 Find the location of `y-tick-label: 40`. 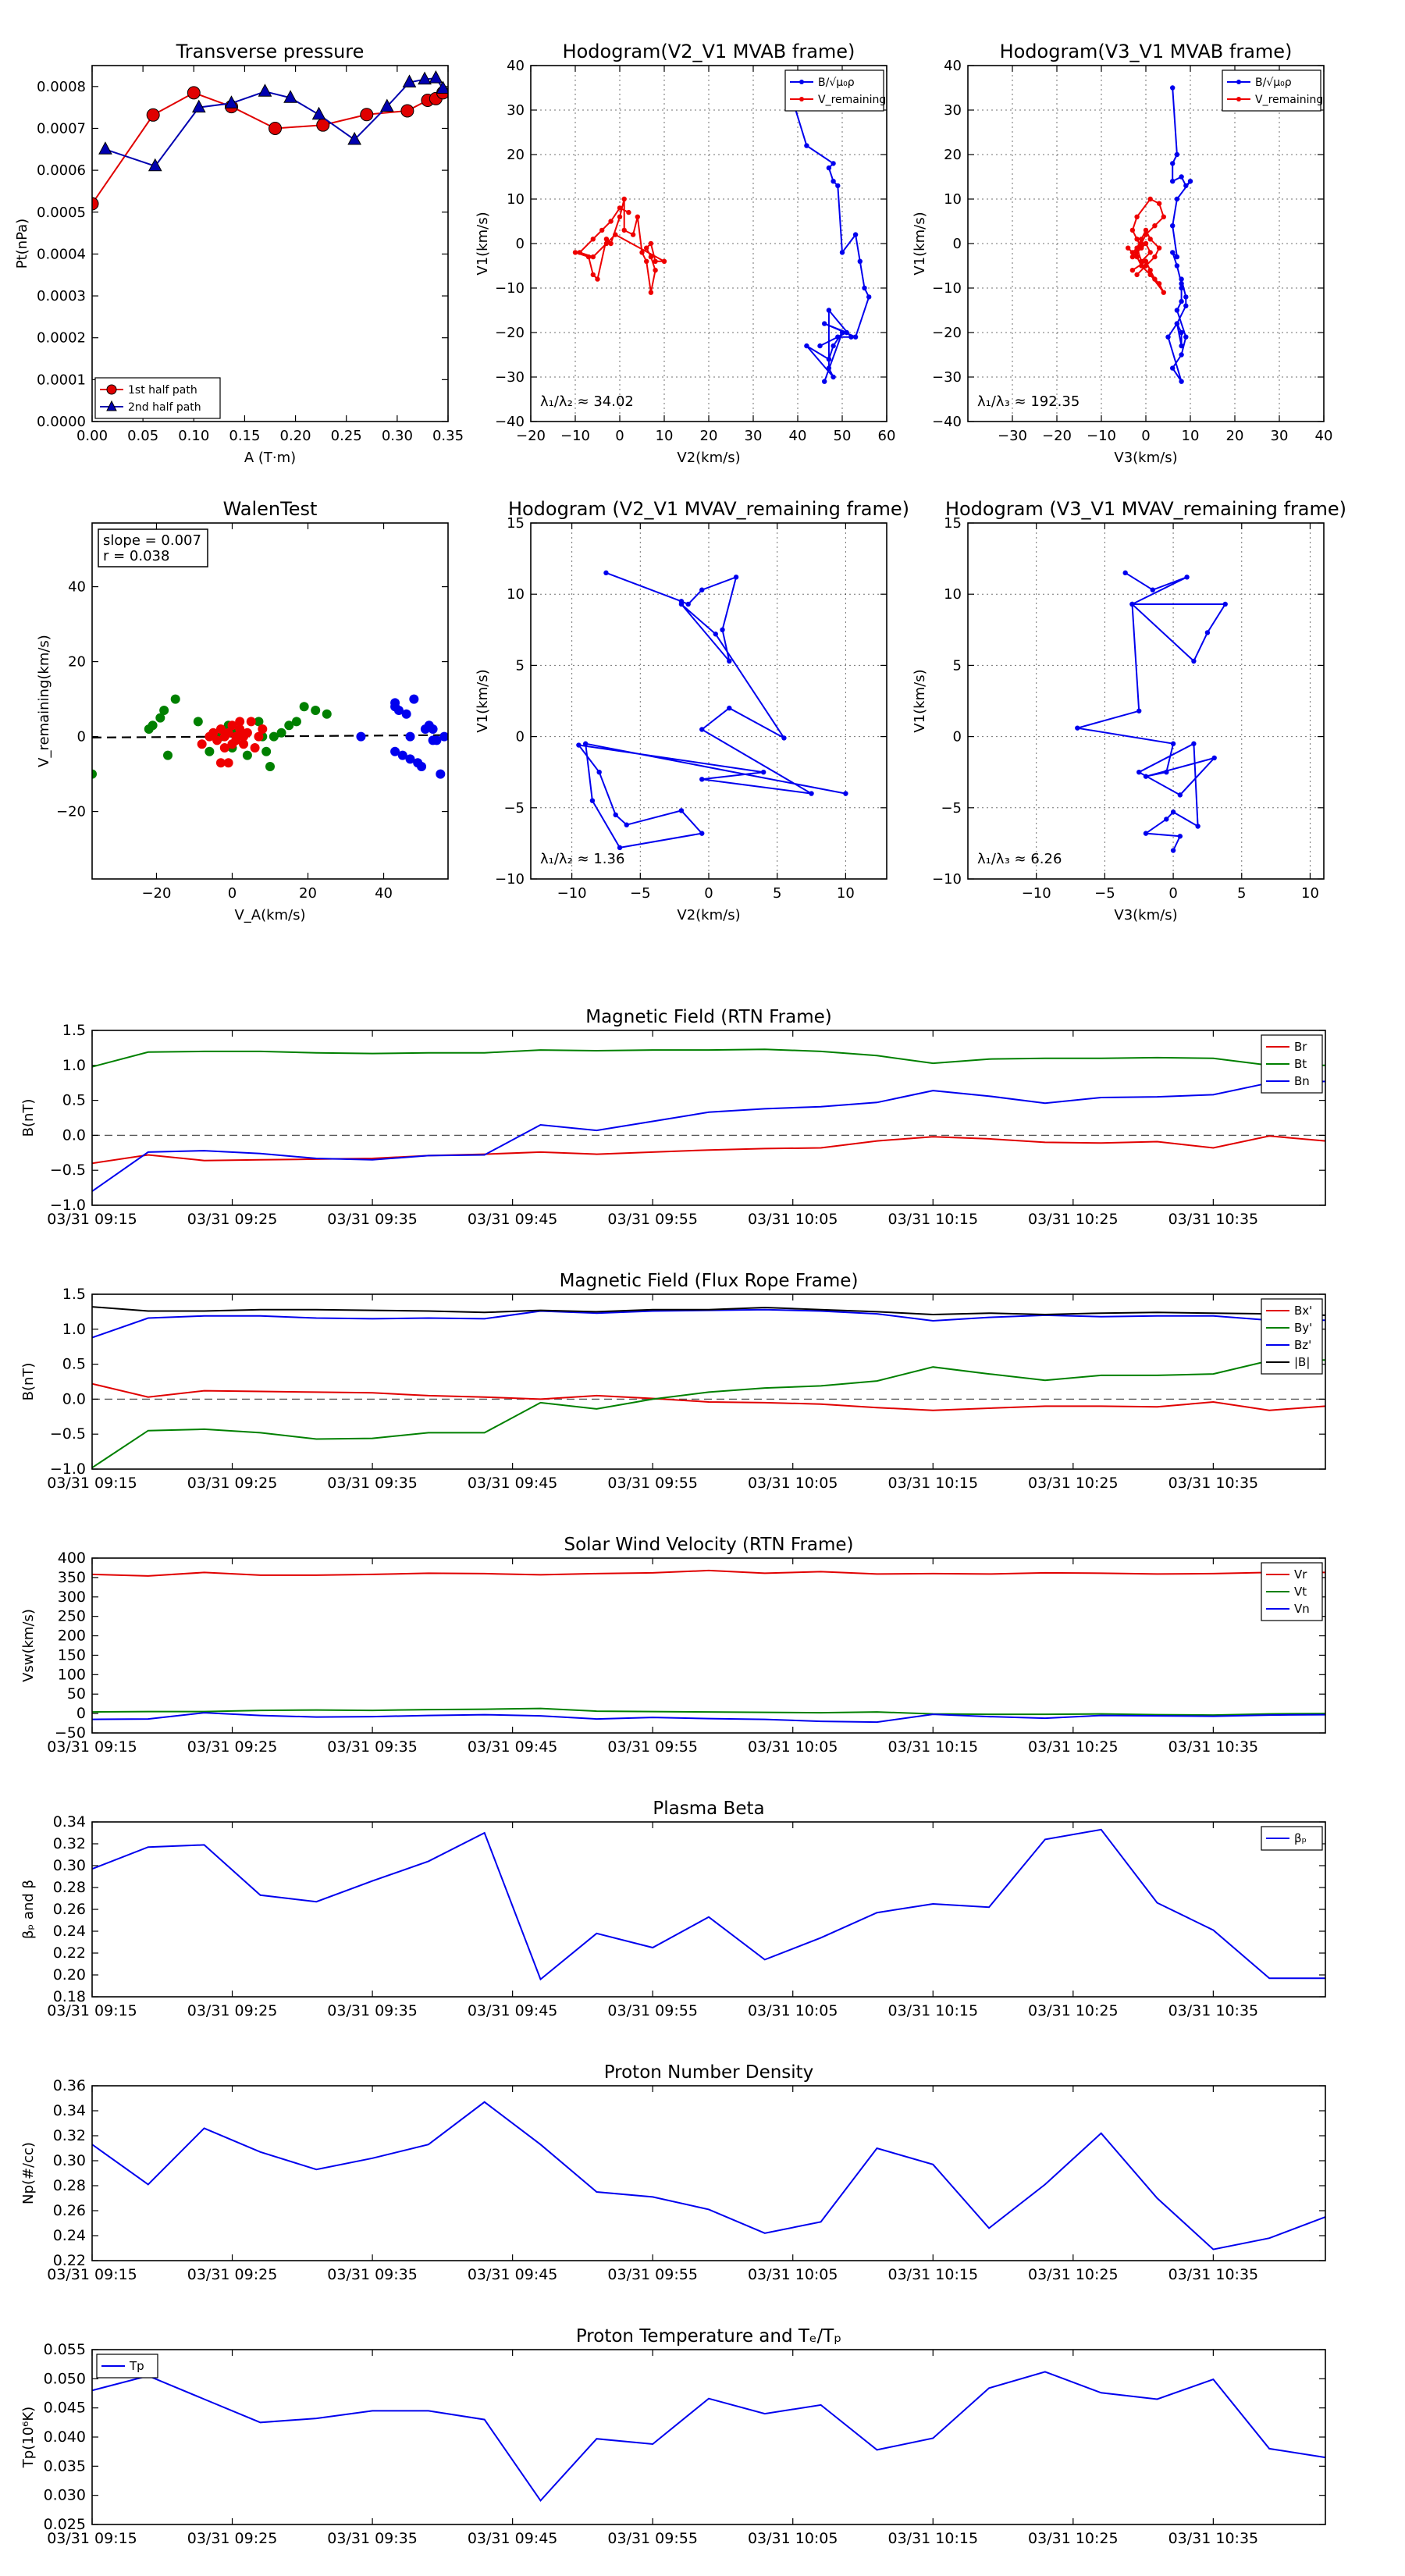

y-tick-label: 40 is located at coordinates (77, 587).